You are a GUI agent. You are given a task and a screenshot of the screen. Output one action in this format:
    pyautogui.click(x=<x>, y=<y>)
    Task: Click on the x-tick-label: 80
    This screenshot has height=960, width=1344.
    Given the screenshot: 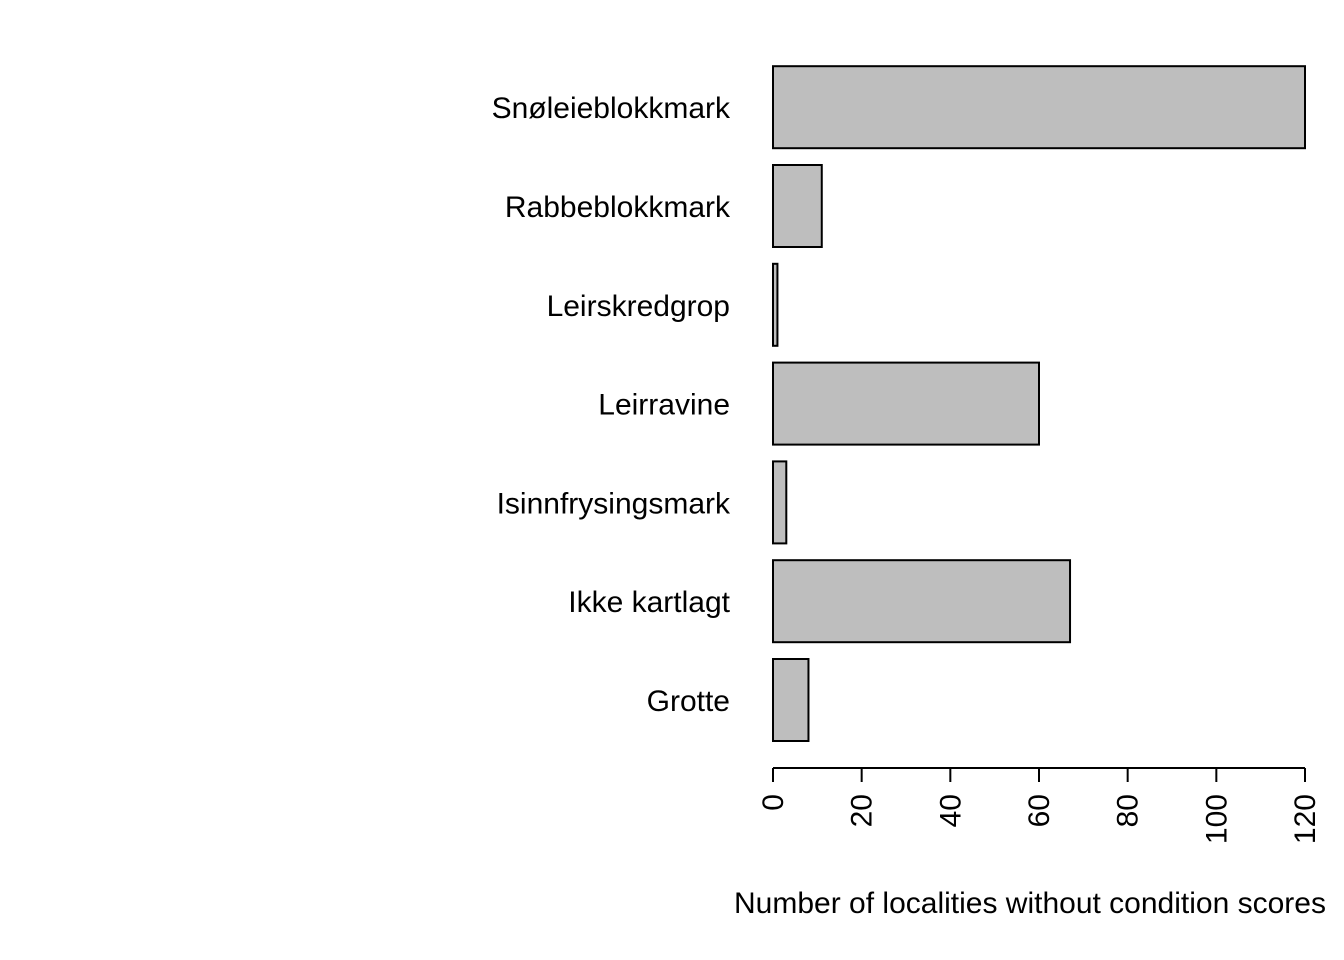 What is the action you would take?
    pyautogui.click(x=1128, y=810)
    